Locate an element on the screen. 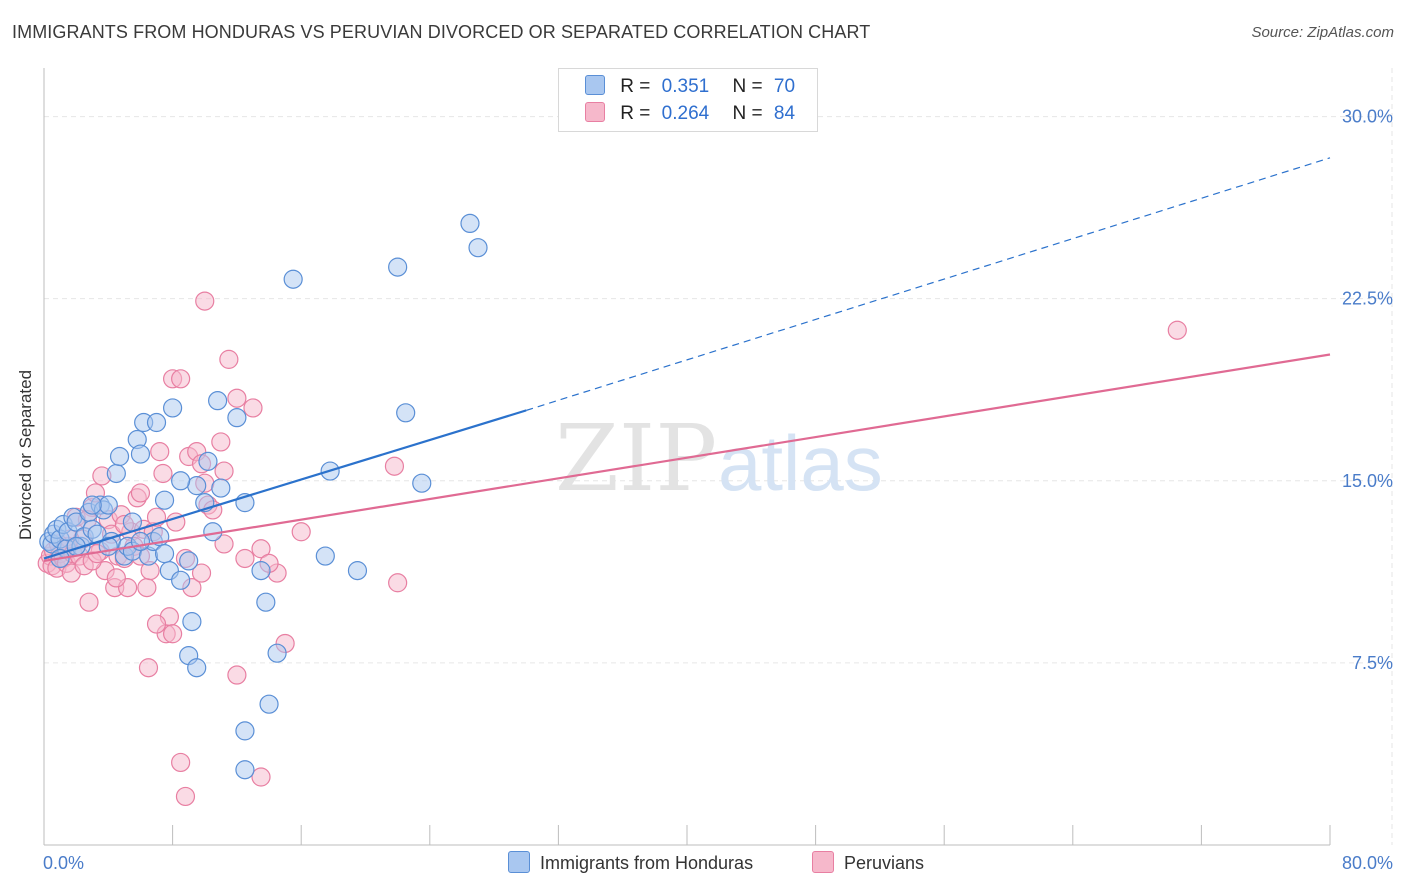 Image resolution: width=1406 pixels, height=892 pixels. y-tick-label: 7.5% is located at coordinates (1372, 663).